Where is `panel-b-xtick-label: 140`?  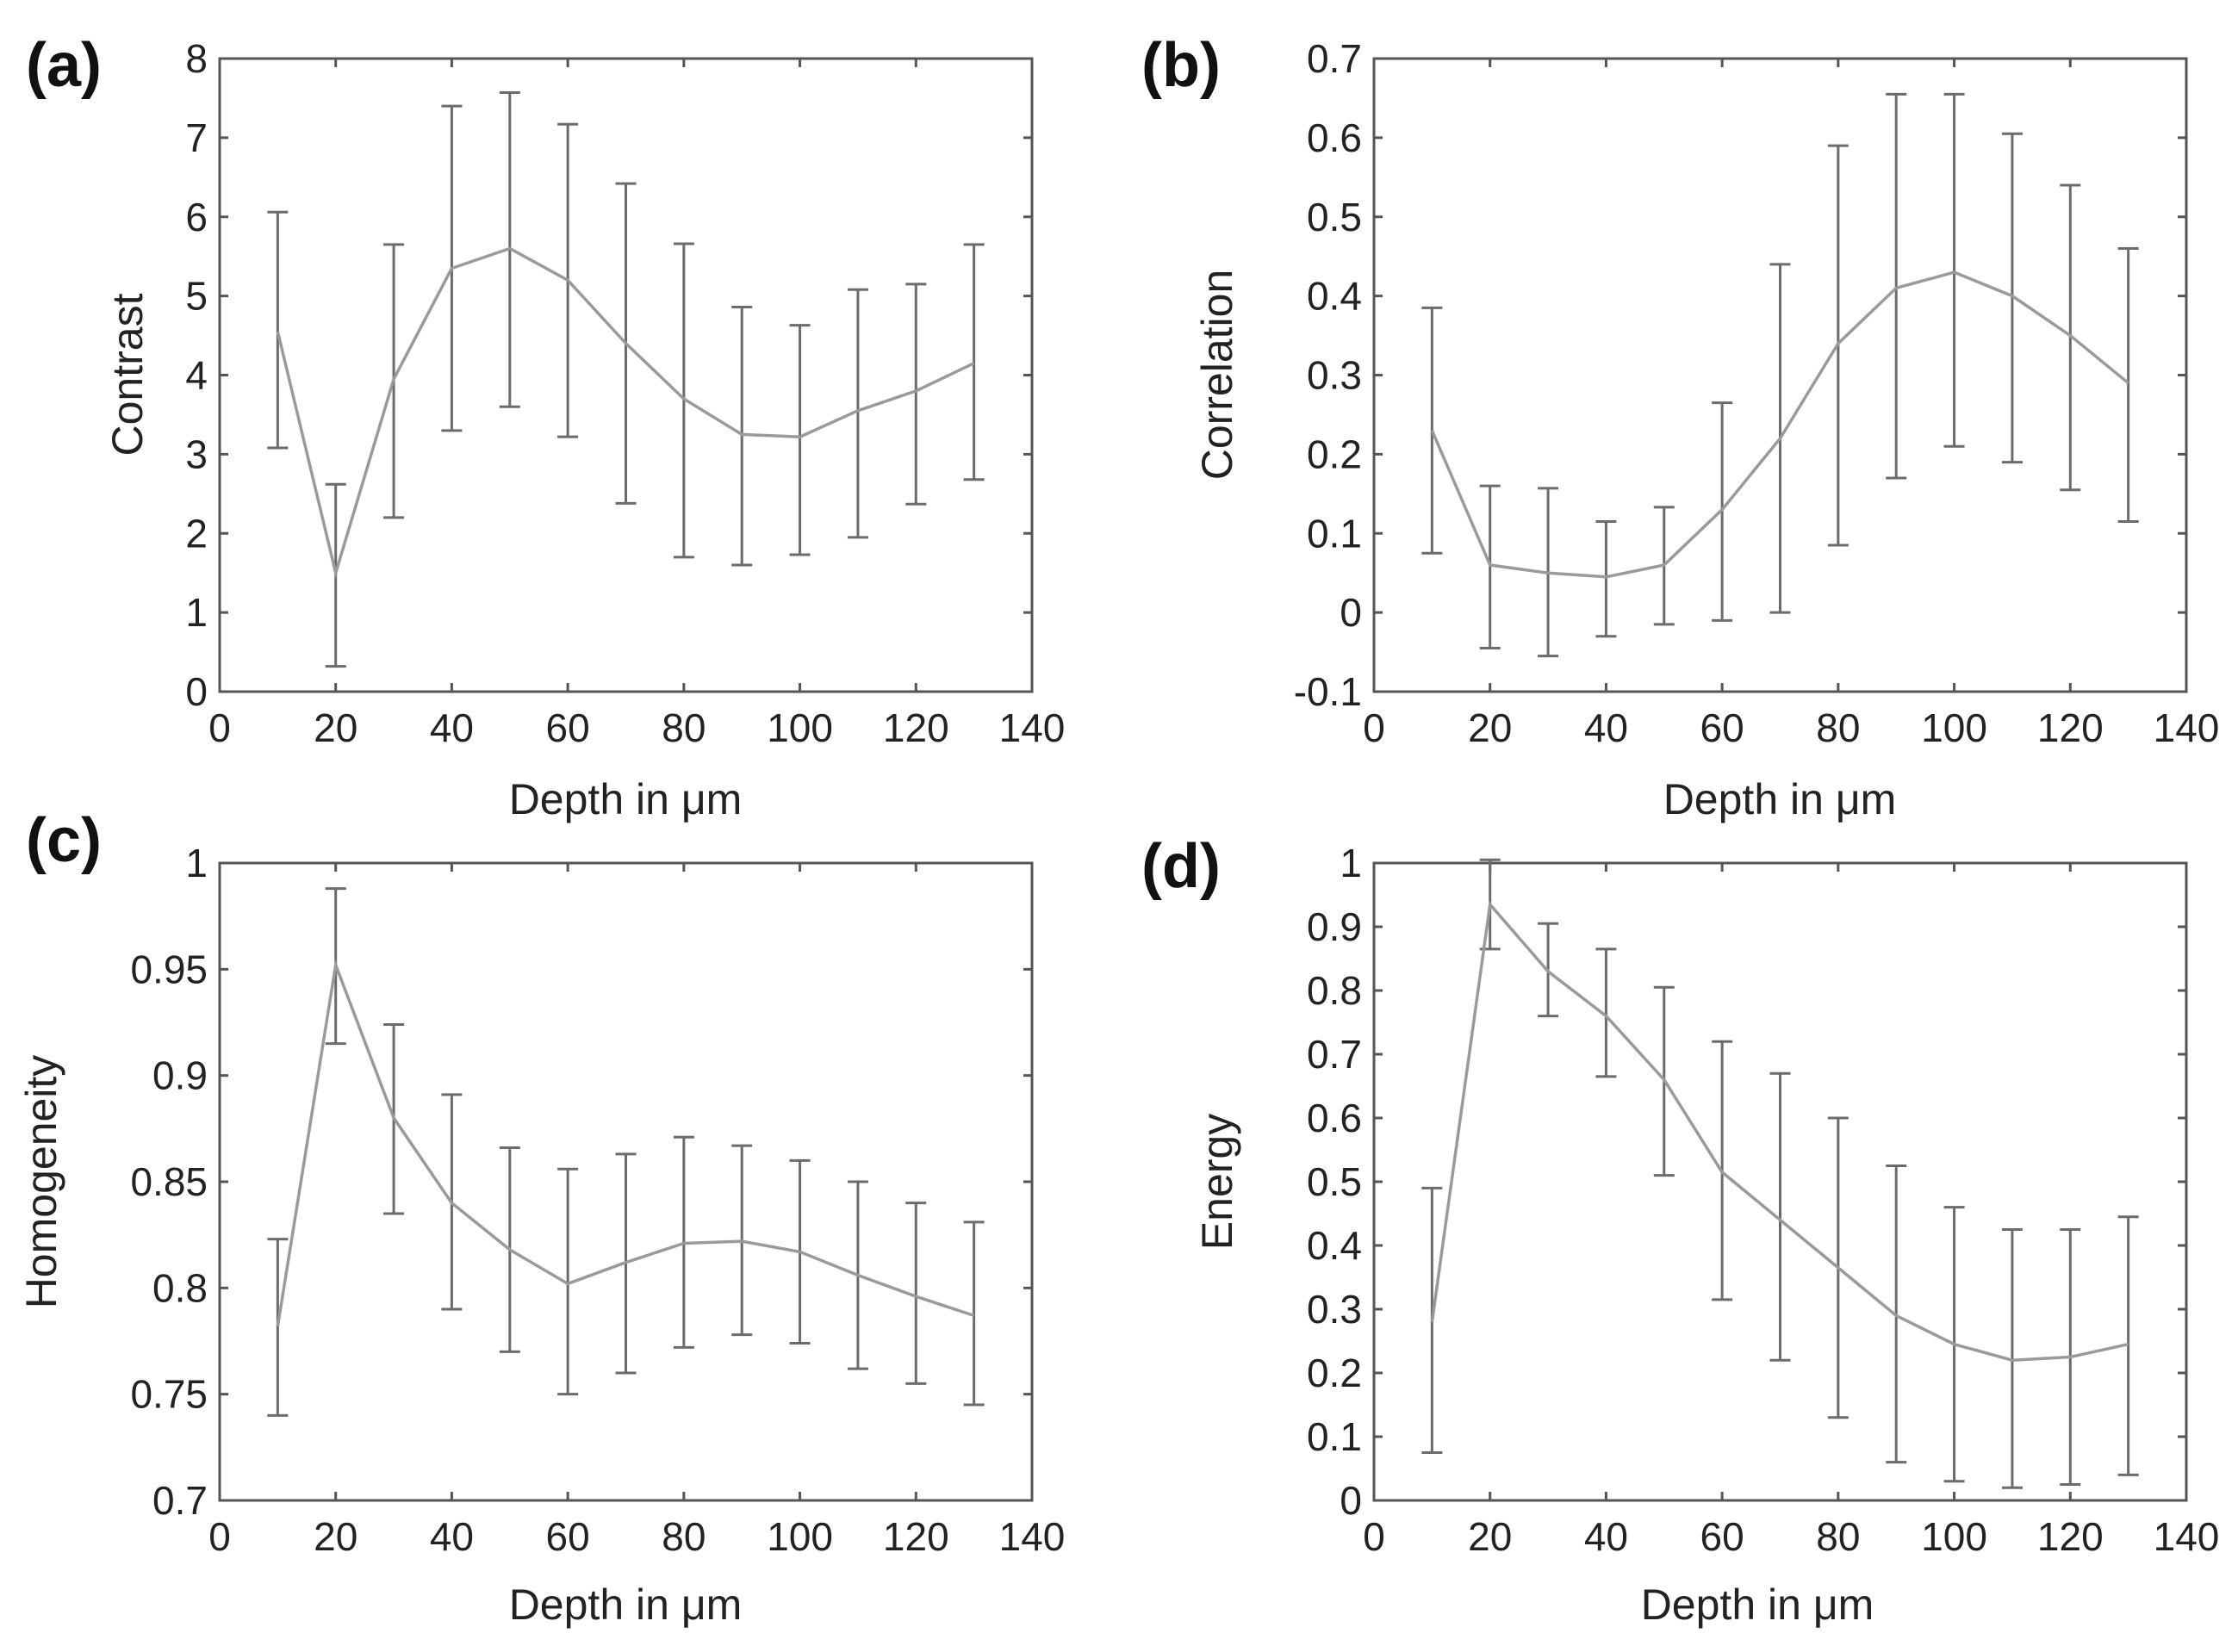
panel-b-xtick-label: 140 is located at coordinates (2187, 727).